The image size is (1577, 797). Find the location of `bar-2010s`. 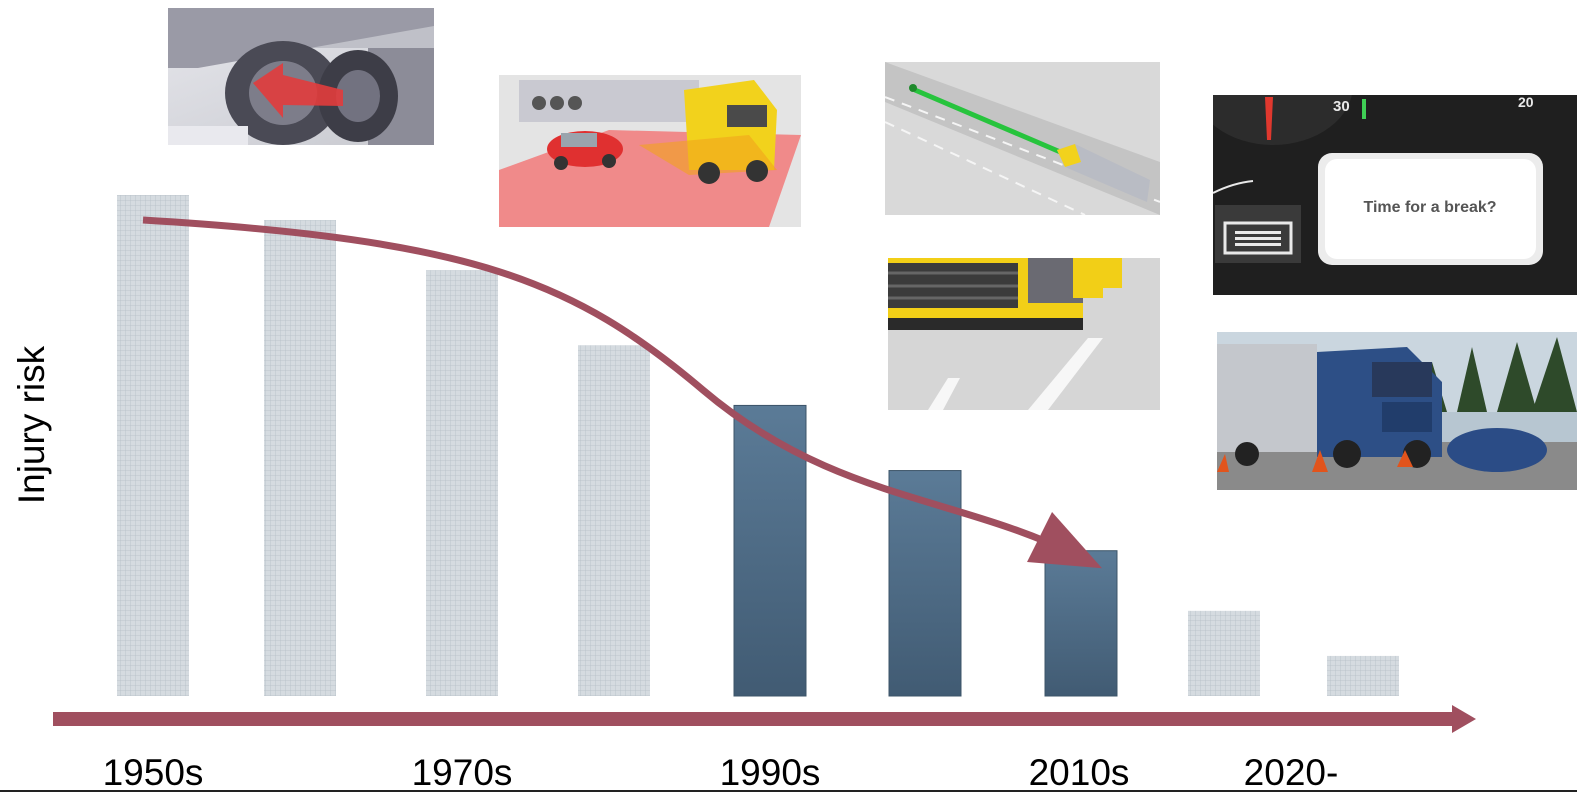

bar-2010s is located at coordinates (1081, 623).